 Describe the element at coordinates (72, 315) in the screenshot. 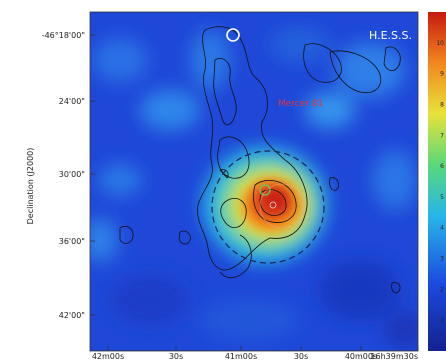

I see `y-tick-label: 42'00"` at that location.